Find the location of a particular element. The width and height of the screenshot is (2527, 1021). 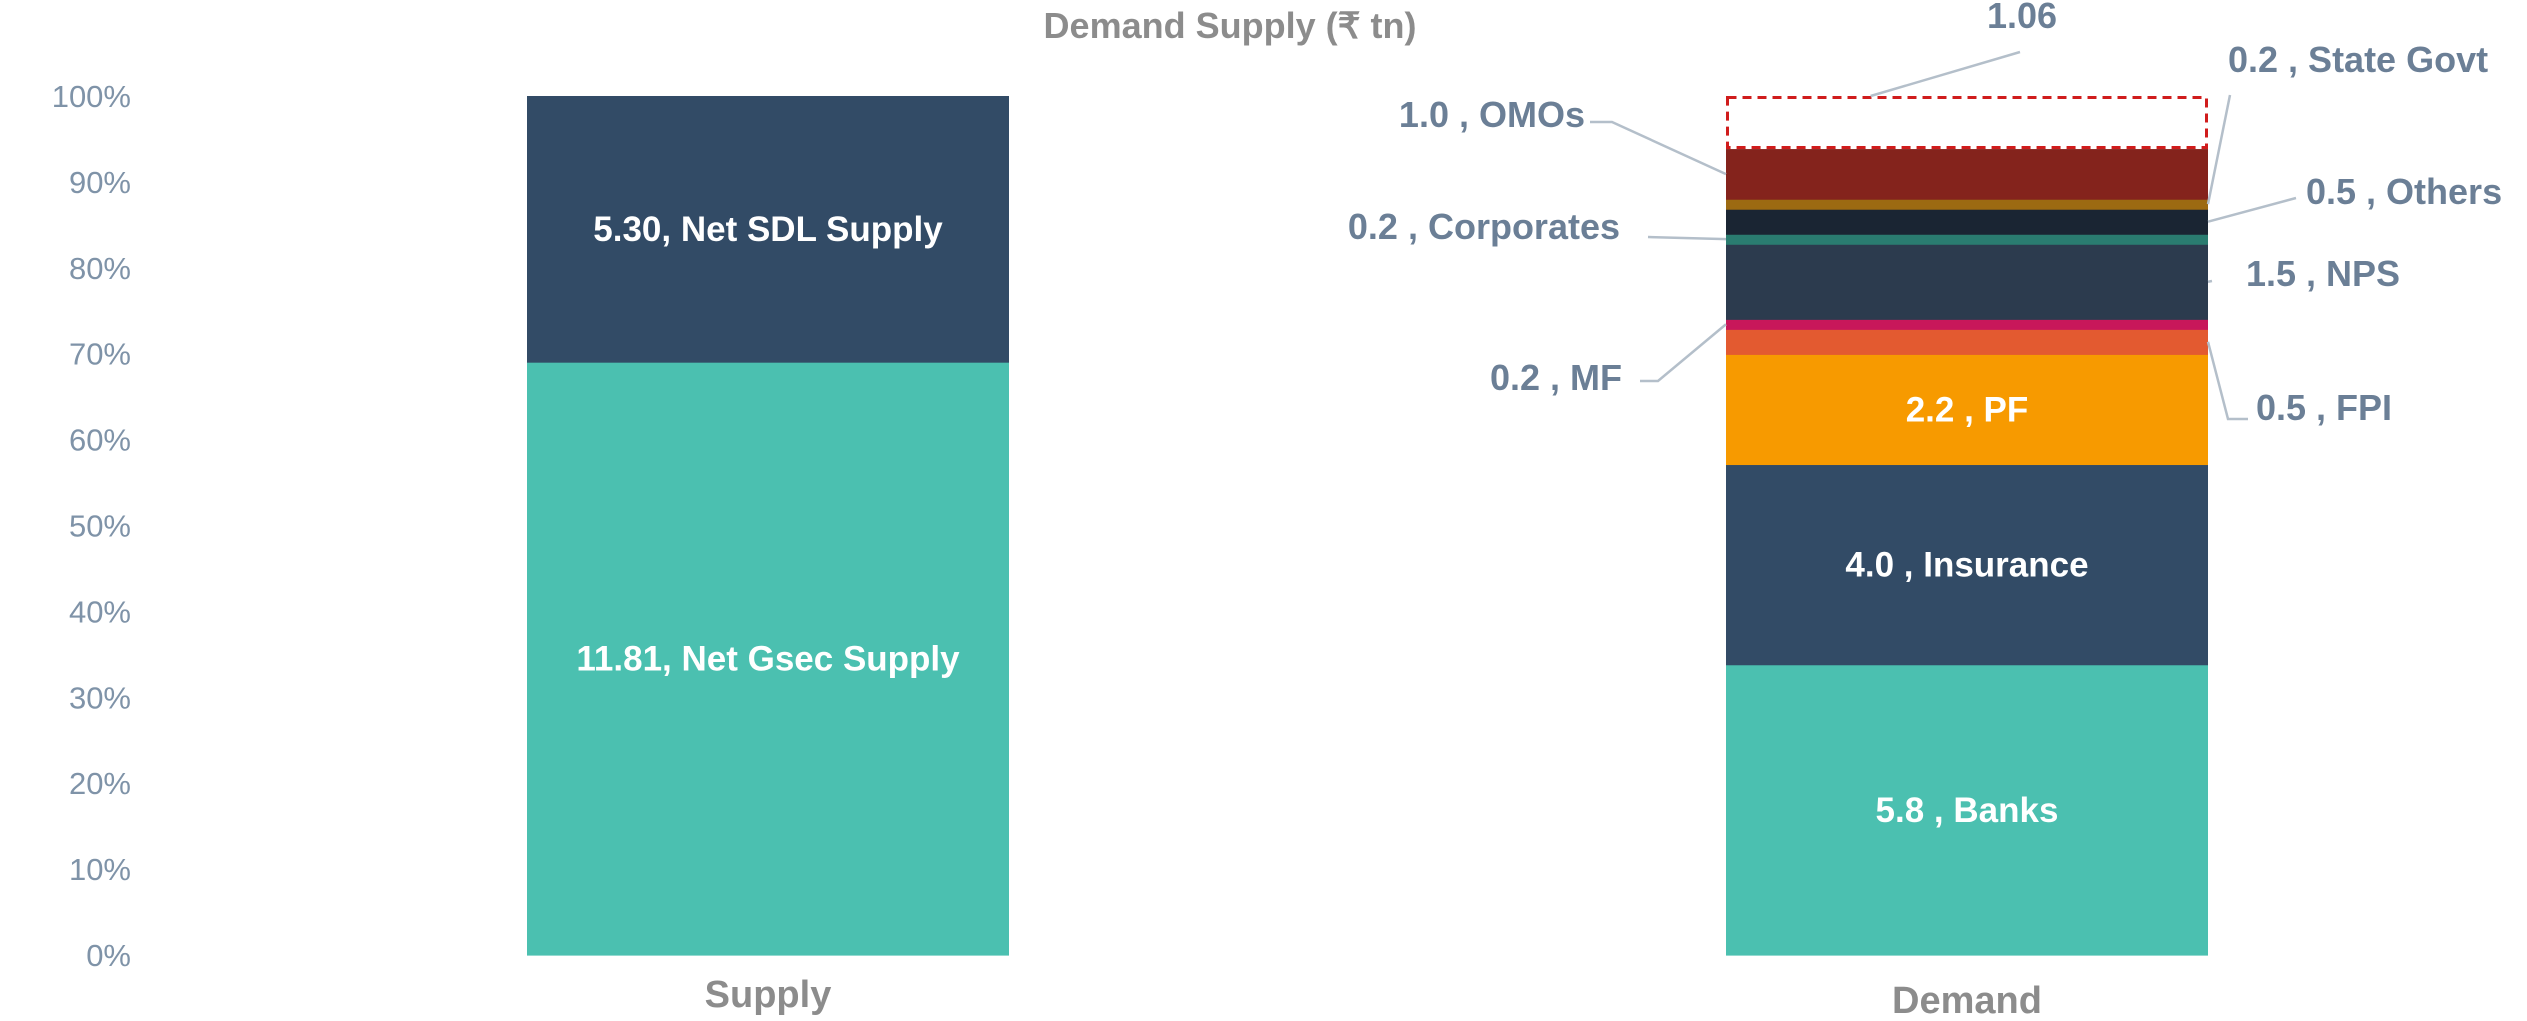

bar-segment-demand-0-2-mf is located at coordinates (1967, 324).